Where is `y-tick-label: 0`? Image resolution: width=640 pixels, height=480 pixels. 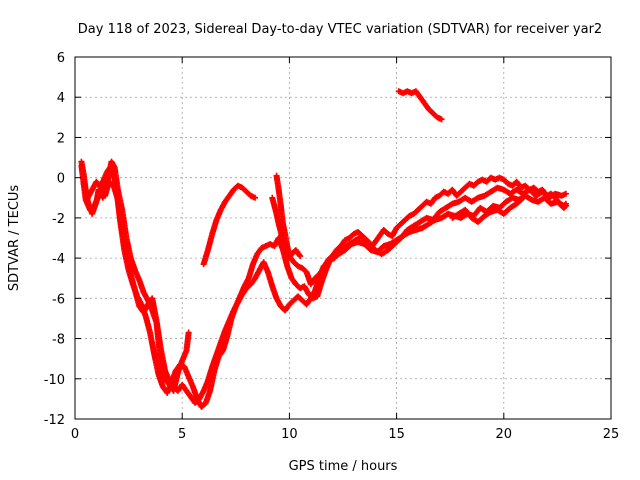
y-tick-label: 0 is located at coordinates (61, 179).